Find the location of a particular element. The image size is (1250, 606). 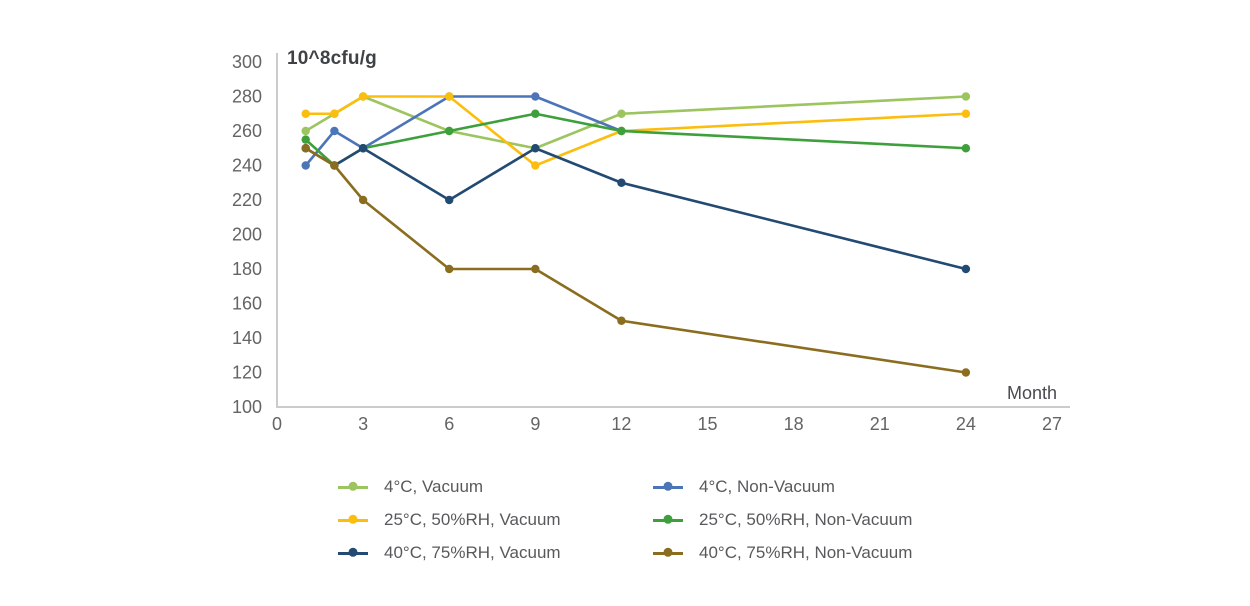

legend-item: 25°C, 50%RH, Vacuum is located at coordinates (495, 520).